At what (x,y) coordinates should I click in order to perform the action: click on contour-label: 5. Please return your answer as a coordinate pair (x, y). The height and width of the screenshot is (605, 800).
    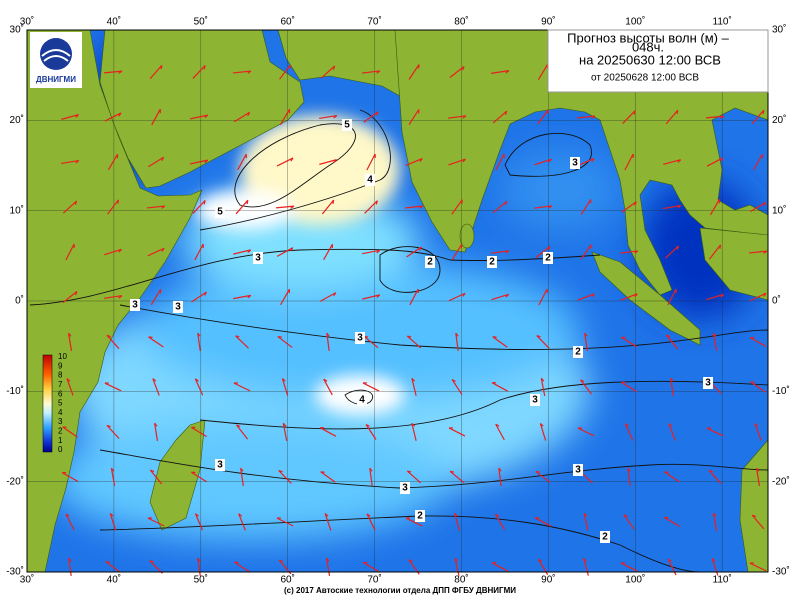
    Looking at the image, I should click on (347, 125).